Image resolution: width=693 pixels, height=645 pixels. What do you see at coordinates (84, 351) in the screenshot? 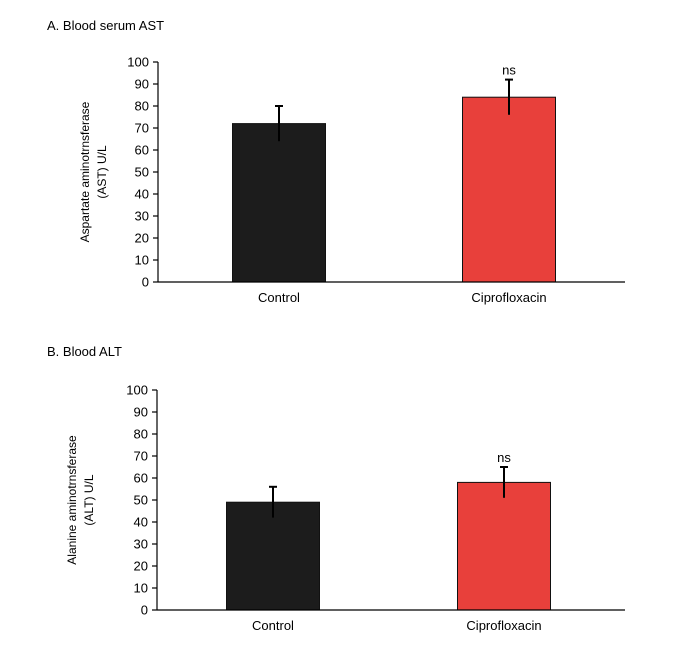
I see `chart-b-title: B. Blood ALT` at bounding box center [84, 351].